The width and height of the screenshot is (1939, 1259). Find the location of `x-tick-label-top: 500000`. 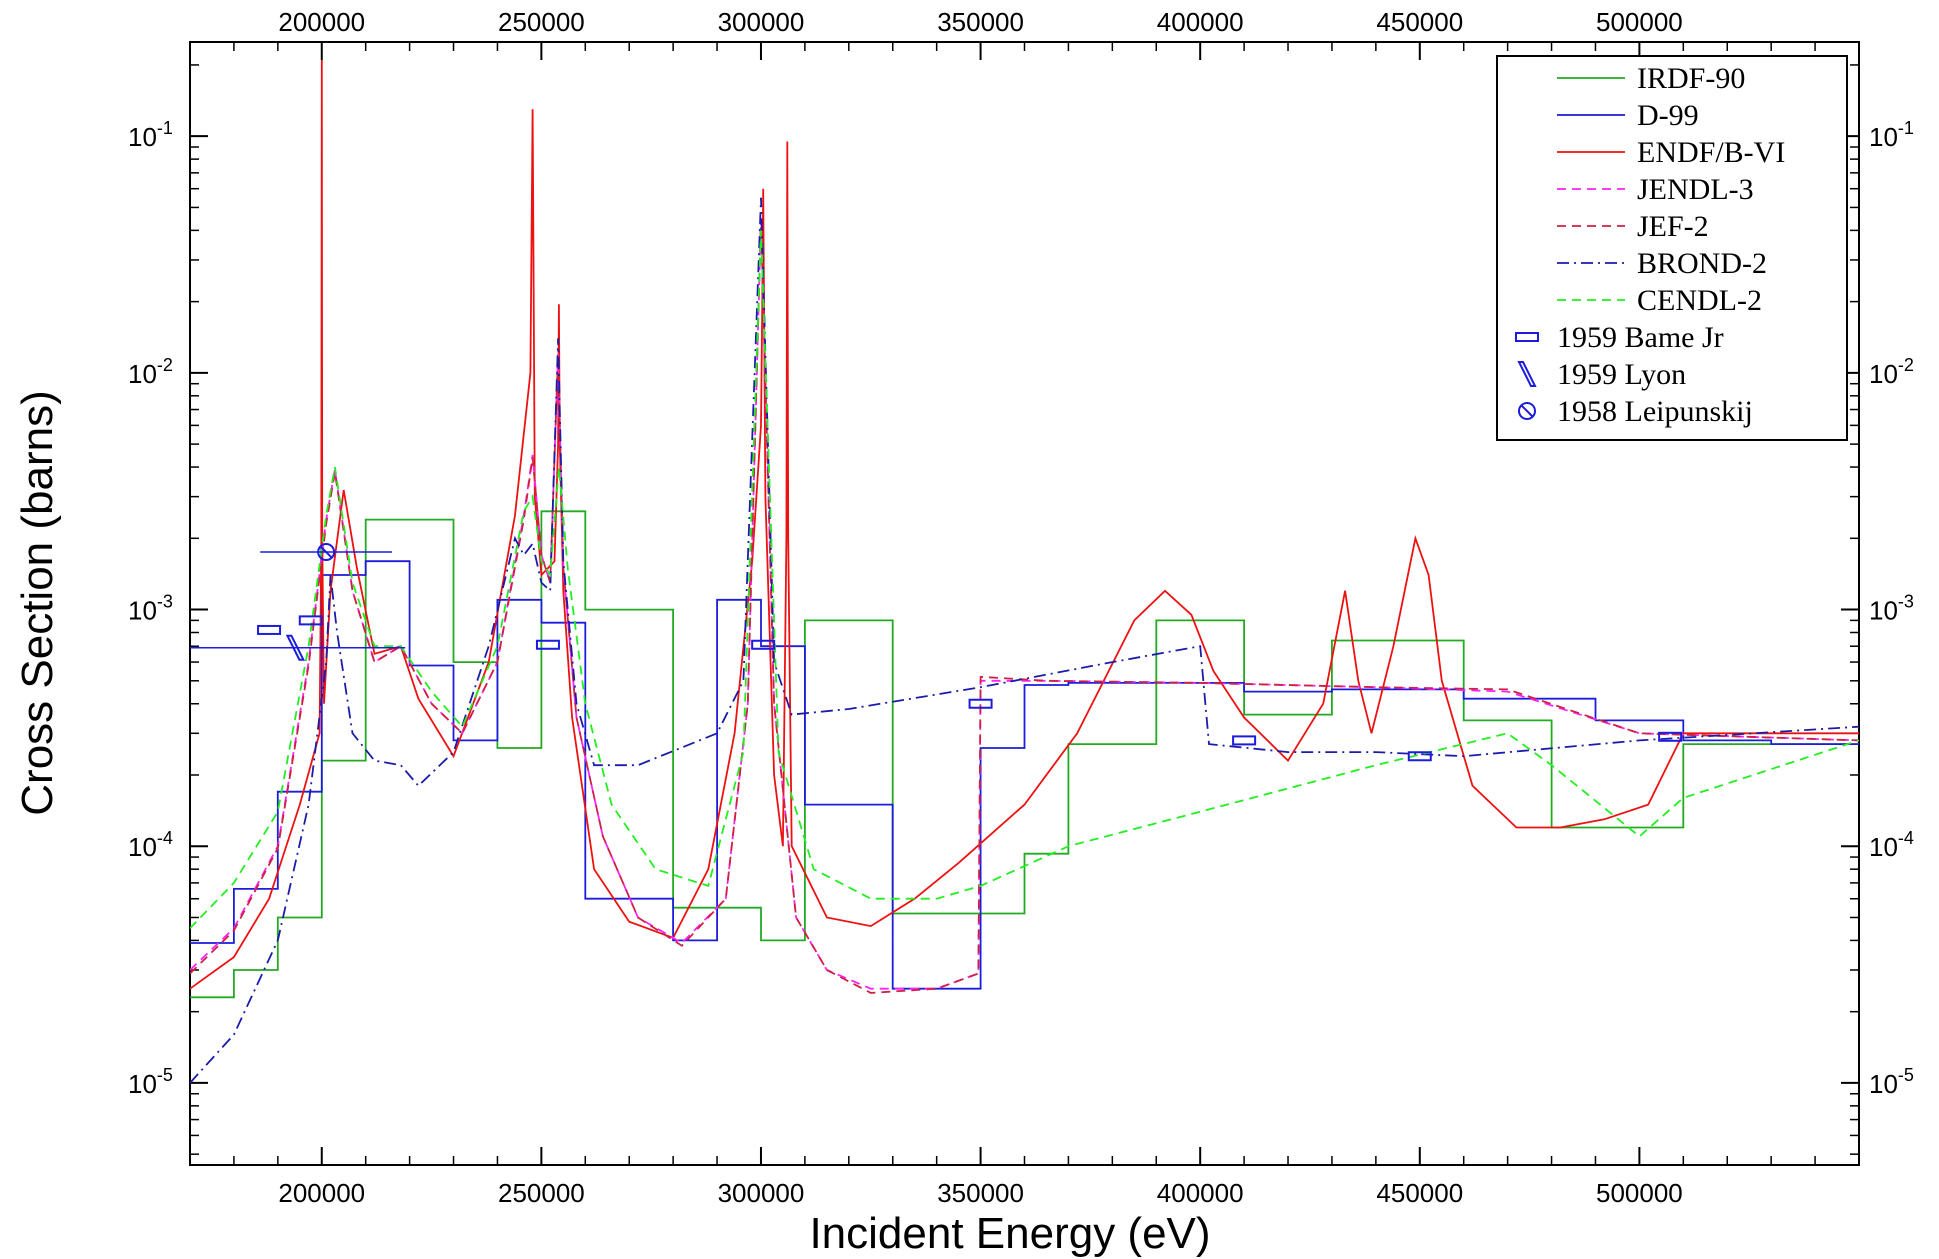

x-tick-label-top: 500000 is located at coordinates (1639, 22).